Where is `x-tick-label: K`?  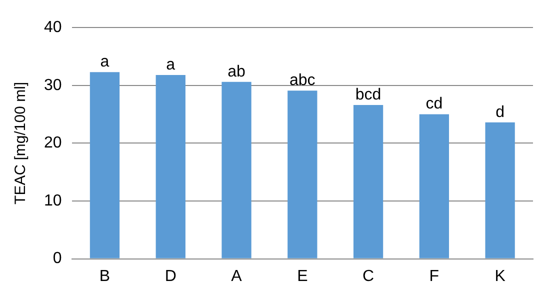
x-tick-label: K is located at coordinates (500, 276).